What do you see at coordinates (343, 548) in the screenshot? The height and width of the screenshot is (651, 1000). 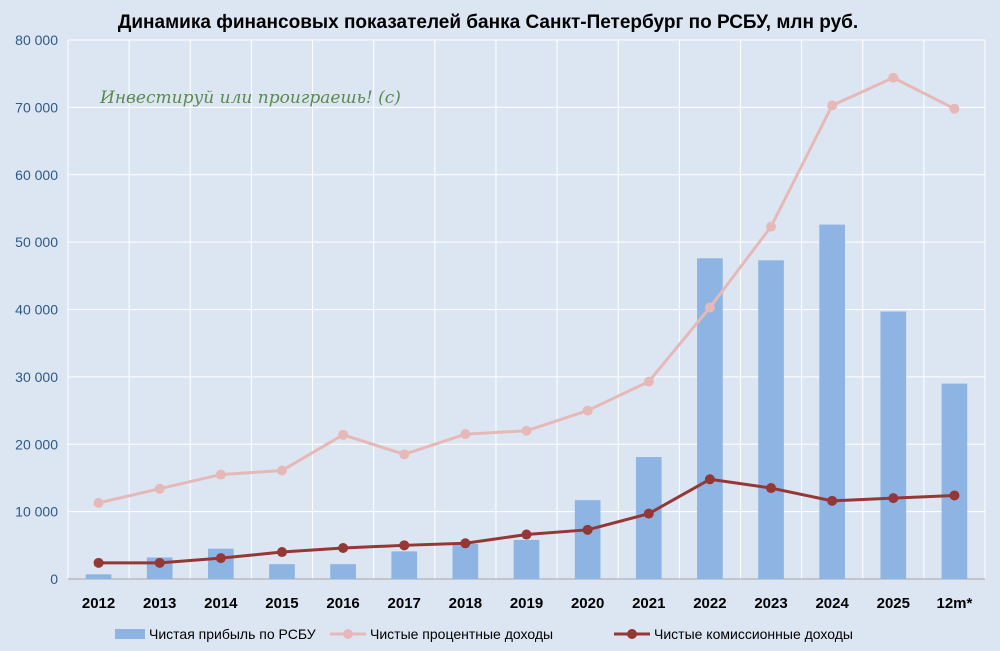 I see `series-2-point-2016` at bounding box center [343, 548].